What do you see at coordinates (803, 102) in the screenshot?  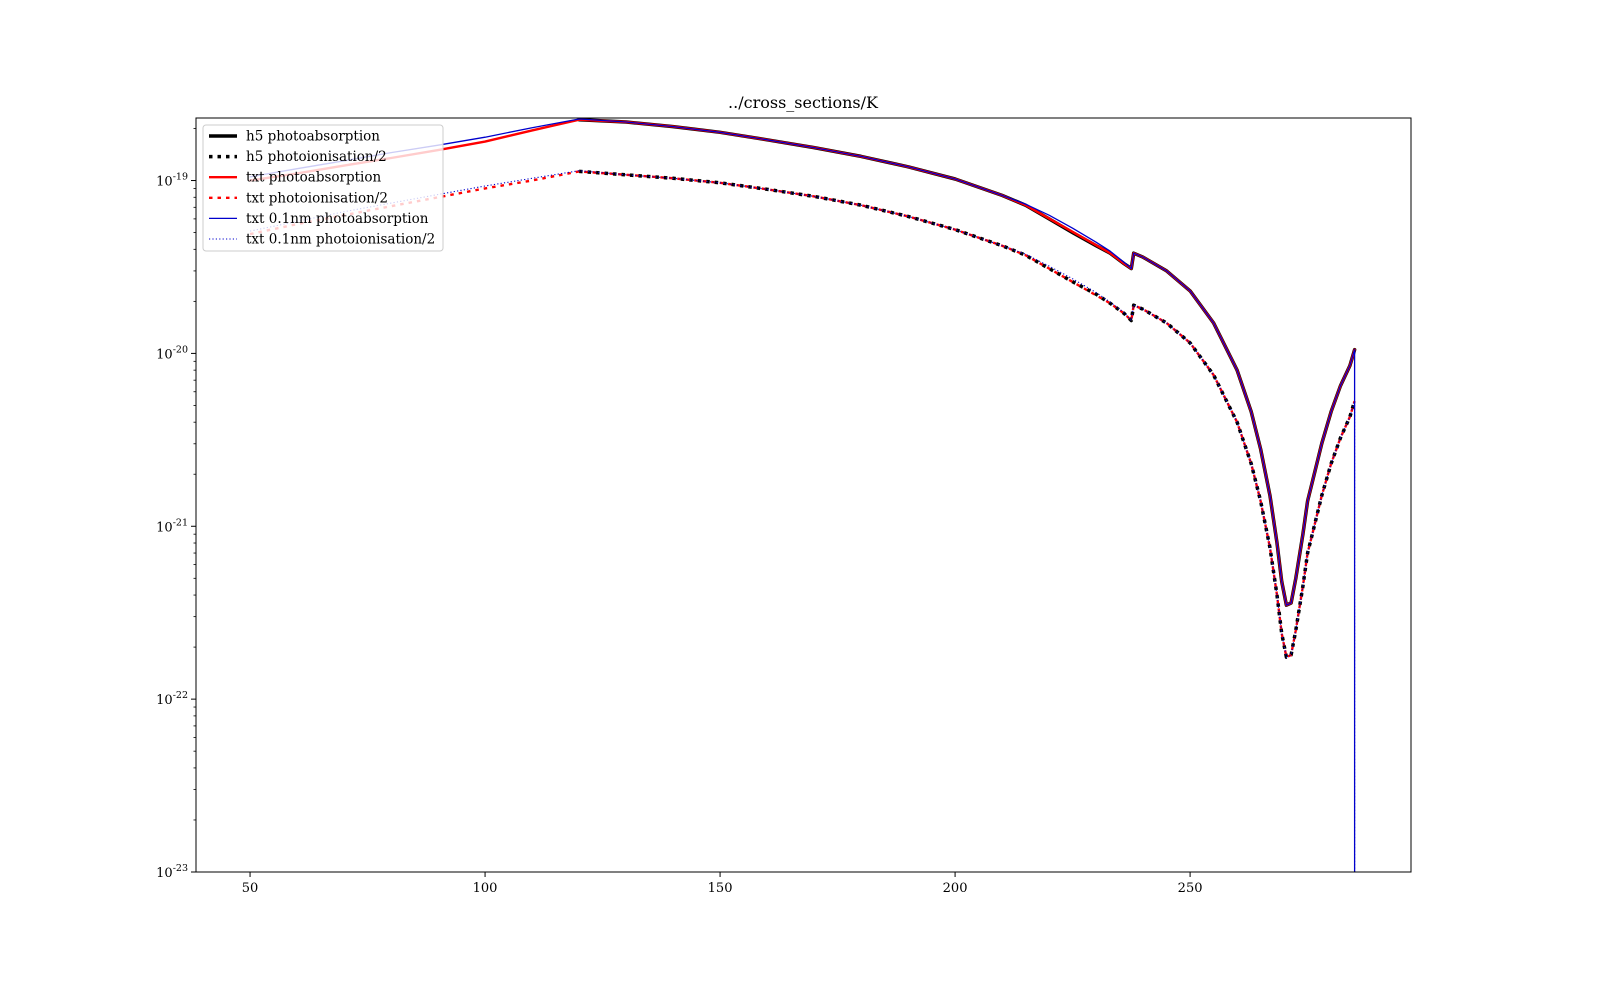 I see `chart-title: ../cross_sections/K` at bounding box center [803, 102].